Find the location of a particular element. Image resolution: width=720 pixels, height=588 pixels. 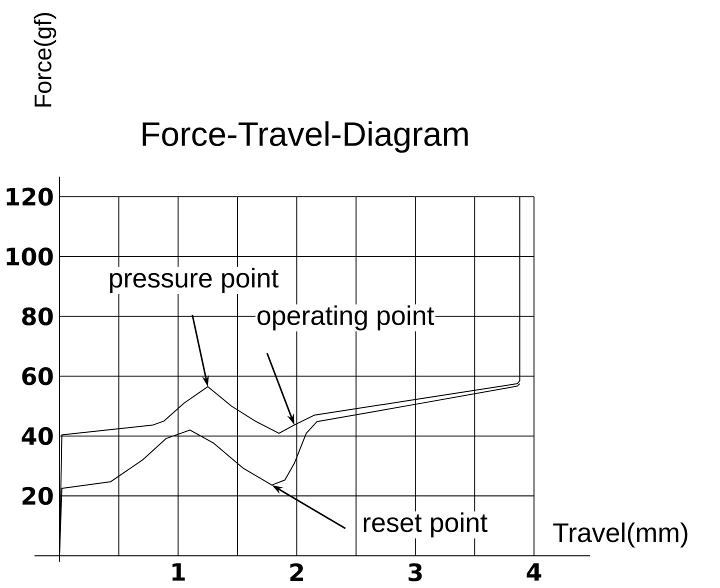

x-tick-label: 3 is located at coordinates (415, 572).